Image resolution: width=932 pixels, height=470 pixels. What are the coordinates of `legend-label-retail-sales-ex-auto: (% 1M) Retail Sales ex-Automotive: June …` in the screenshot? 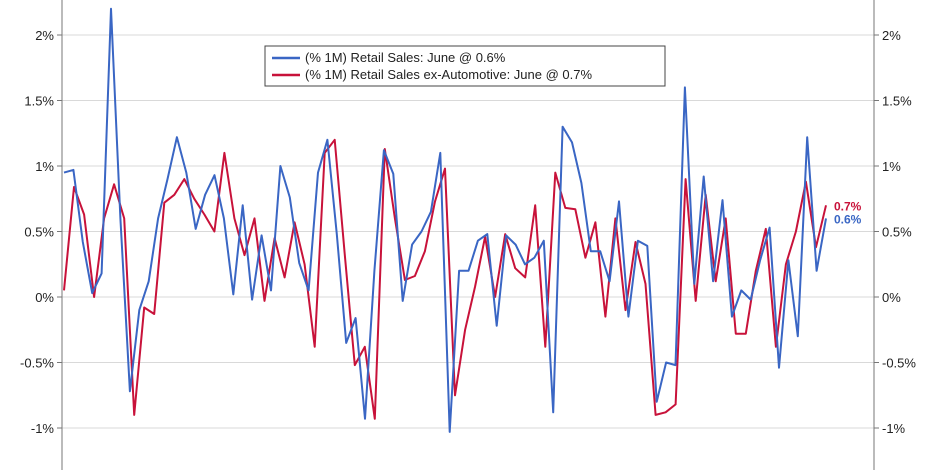 It's located at (448, 74).